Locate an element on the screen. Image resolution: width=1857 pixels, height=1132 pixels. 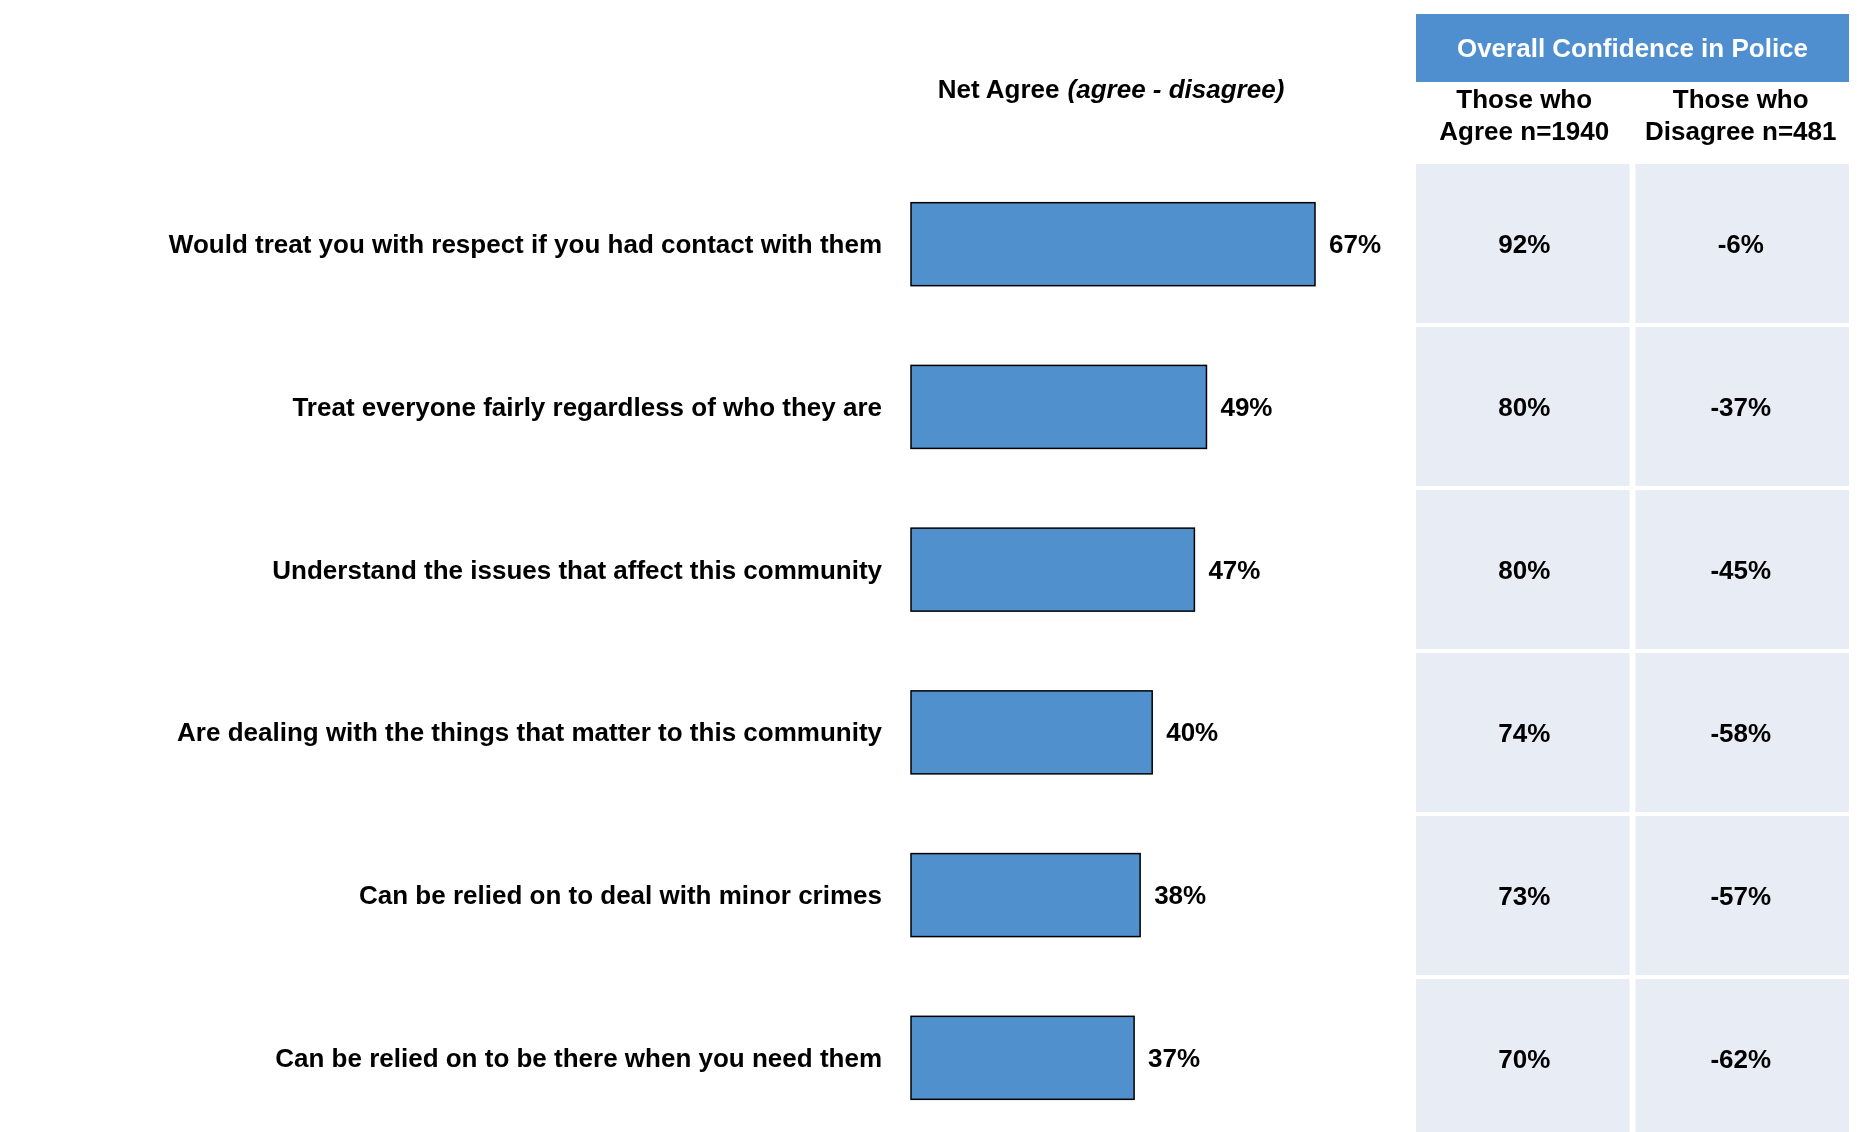
y-tick-label: Are dealing with the things that matter to this community is located at coordinates (530, 732).